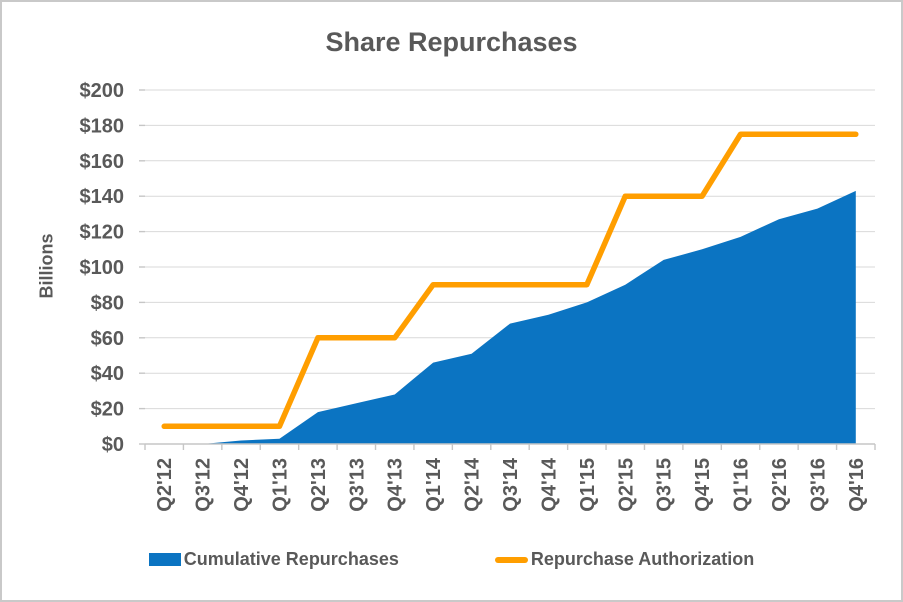 Image resolution: width=903 pixels, height=602 pixels. Describe the element at coordinates (665, 485) in the screenshot. I see `x-axis-label: Q3'15` at that location.